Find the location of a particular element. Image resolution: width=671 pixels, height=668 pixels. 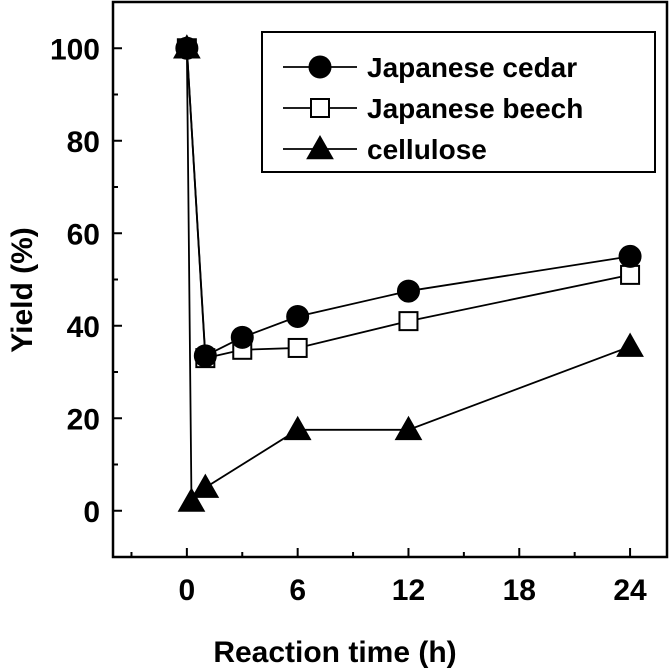

x-axis-label: Reaction time (h) is located at coordinates (334, 652).